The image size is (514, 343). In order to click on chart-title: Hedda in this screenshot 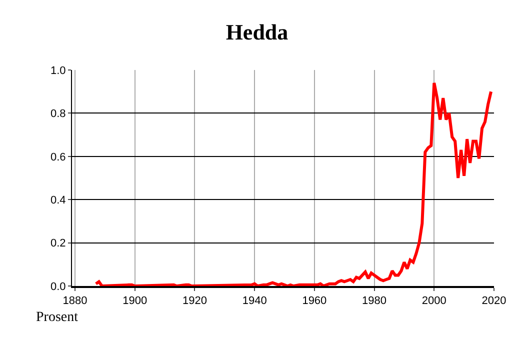, I will do `click(257, 31)`.